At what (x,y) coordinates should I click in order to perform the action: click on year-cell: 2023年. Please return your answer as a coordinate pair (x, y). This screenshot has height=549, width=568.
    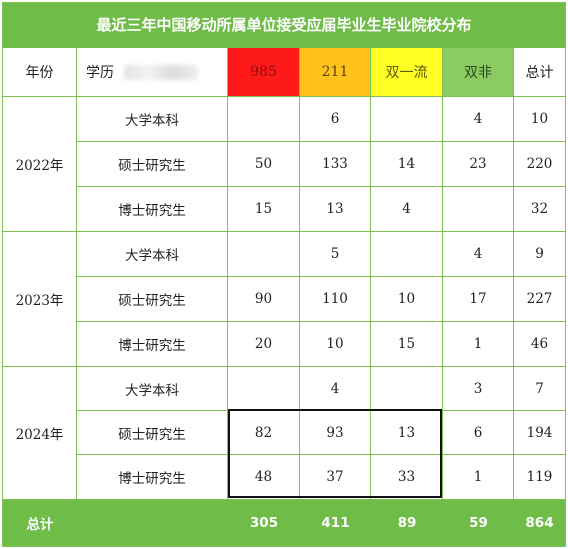
    Looking at the image, I should click on (40, 299).